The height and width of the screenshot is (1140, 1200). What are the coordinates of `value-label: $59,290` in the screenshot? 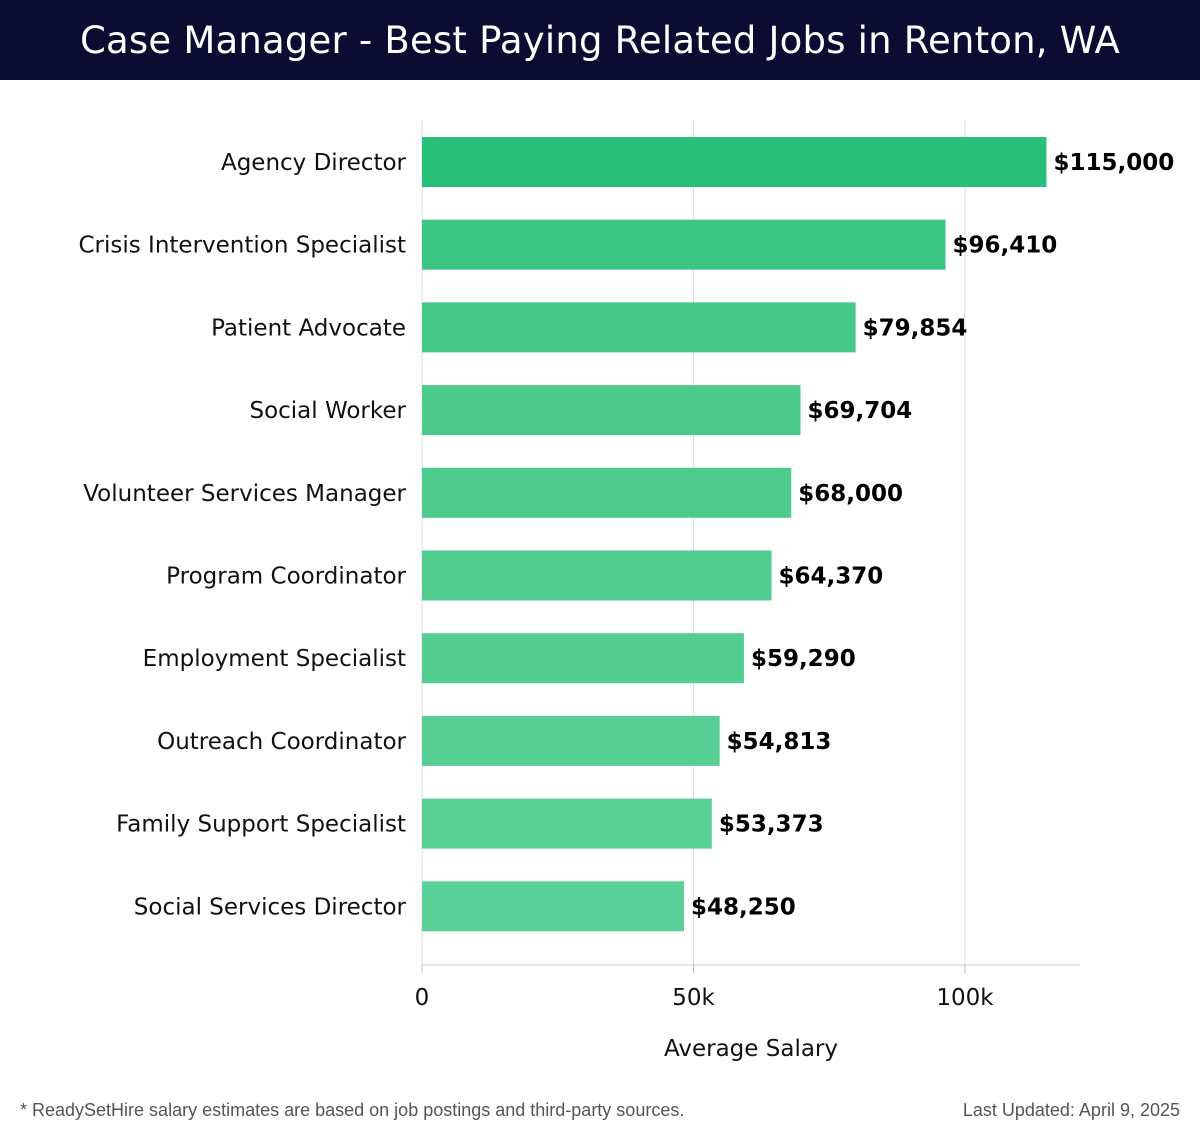 It's located at (803, 659).